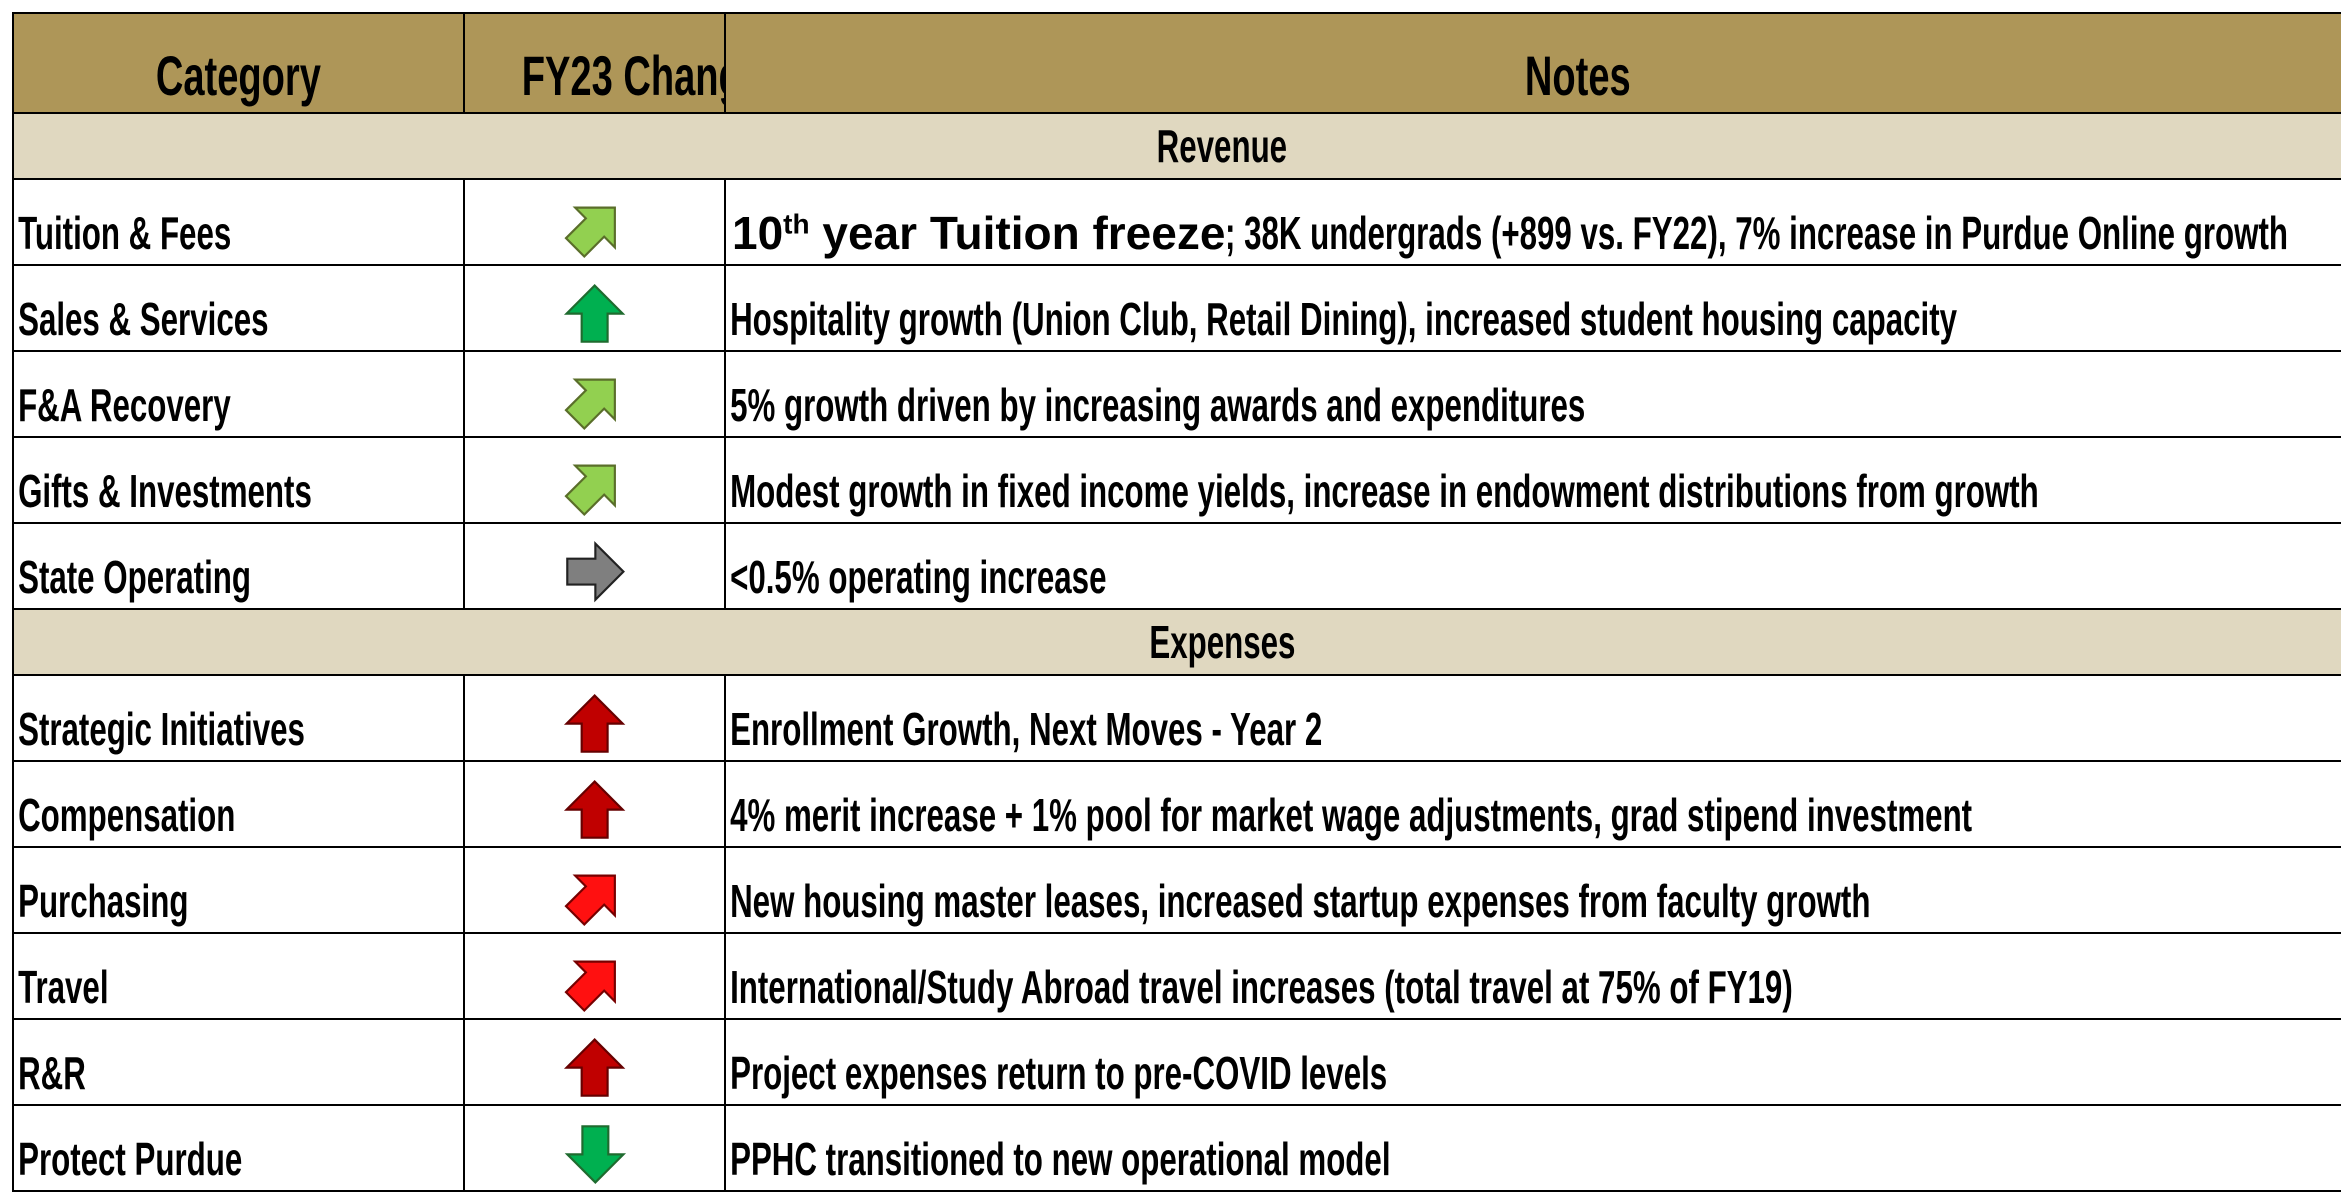 This screenshot has height=1192, width=2341. I want to click on notes-cell: <0.5% operating increase, so click(1532, 566).